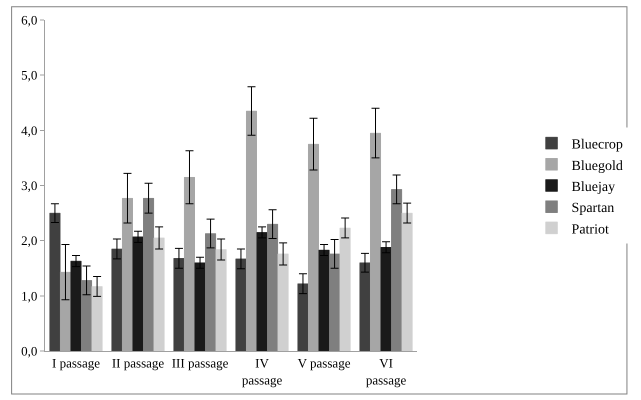 Image resolution: width=641 pixels, height=400 pixels. Describe the element at coordinates (138, 363) in the screenshot. I see `x-tick-label: II passage` at that location.